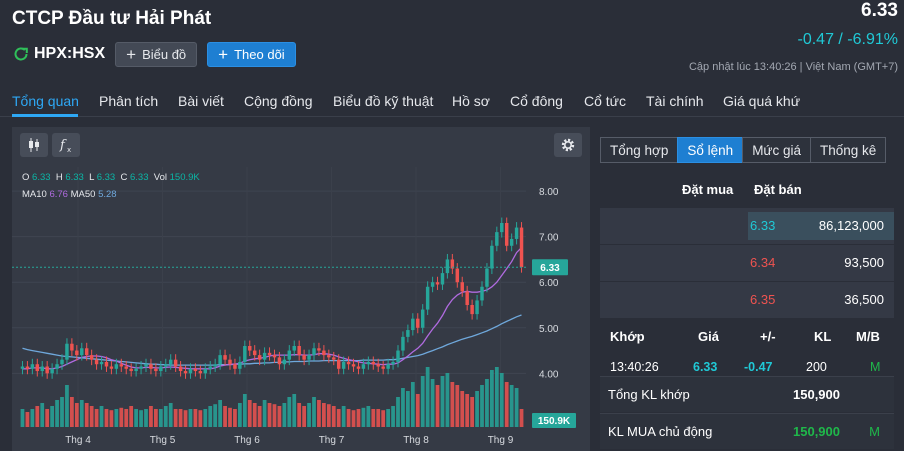  Describe the element at coordinates (639, 150) in the screenshot. I see `tab-summary: Tổng hợp` at that location.